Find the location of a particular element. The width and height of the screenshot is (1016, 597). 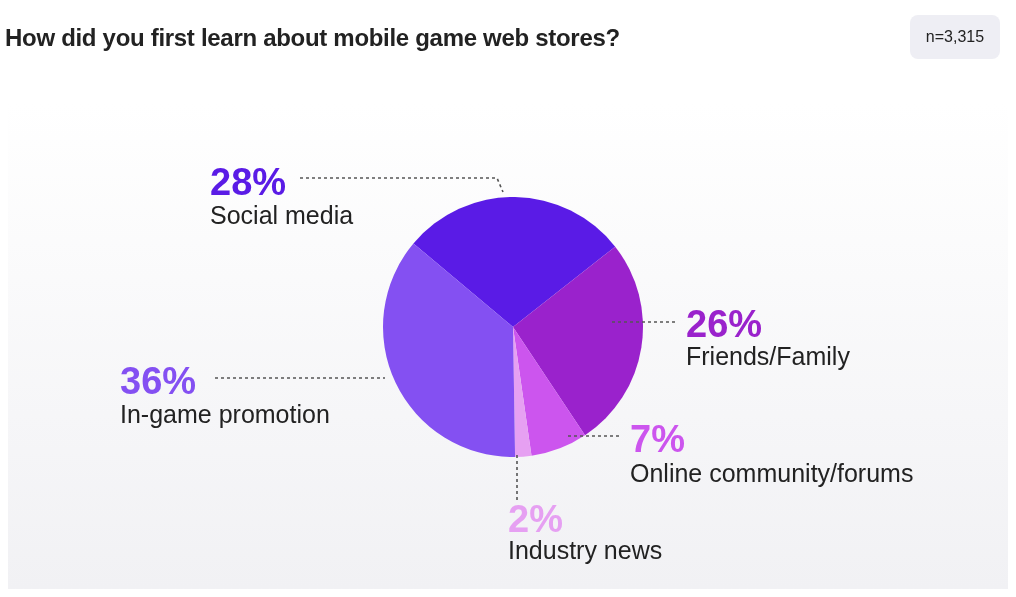

slice-label: Online community/forums is located at coordinates (772, 473).